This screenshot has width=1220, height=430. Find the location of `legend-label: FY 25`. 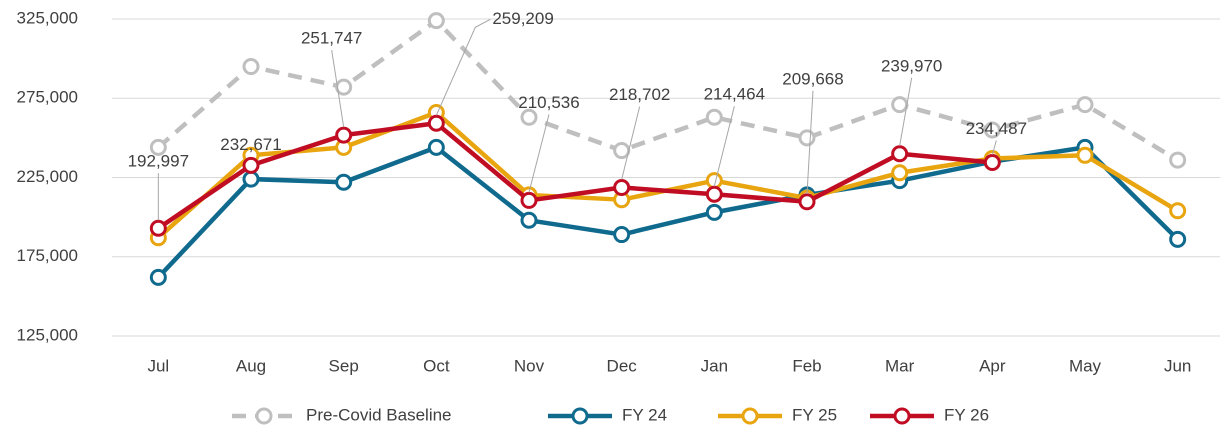

legend-label: FY 25 is located at coordinates (814, 414).